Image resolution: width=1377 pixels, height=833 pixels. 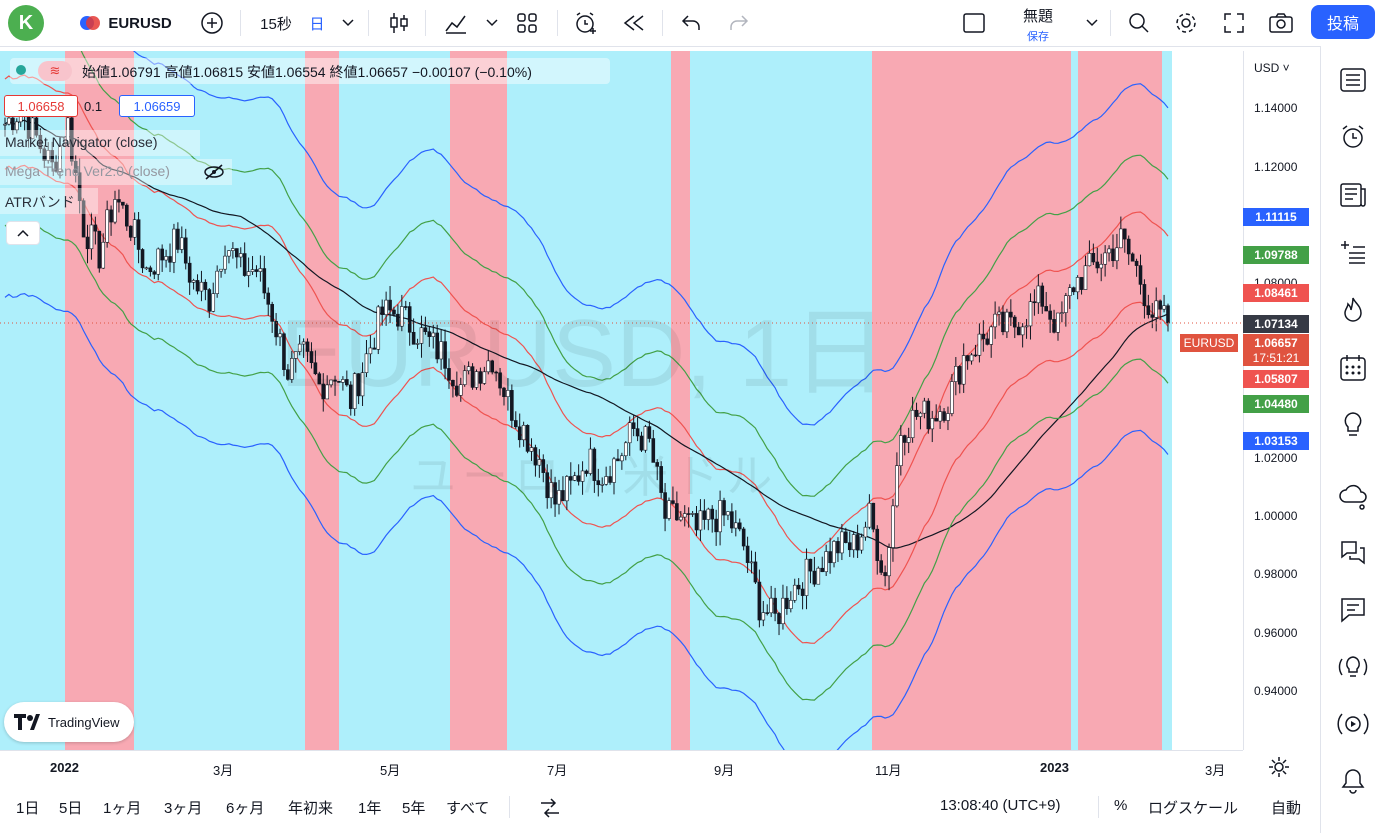 I want to click on period-5d: 5日, so click(x=71, y=808).